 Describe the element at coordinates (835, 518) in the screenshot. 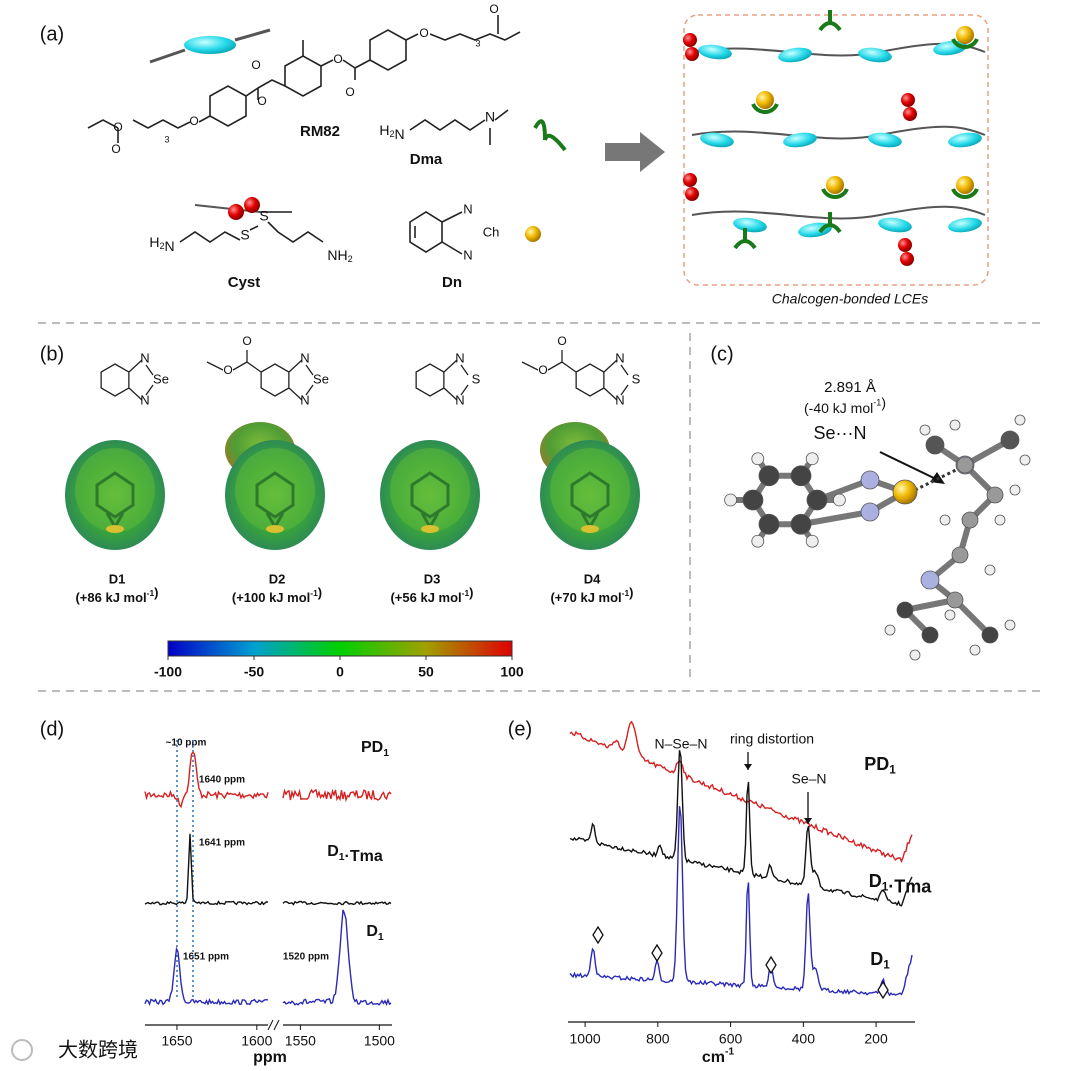

I see `bond` at that location.